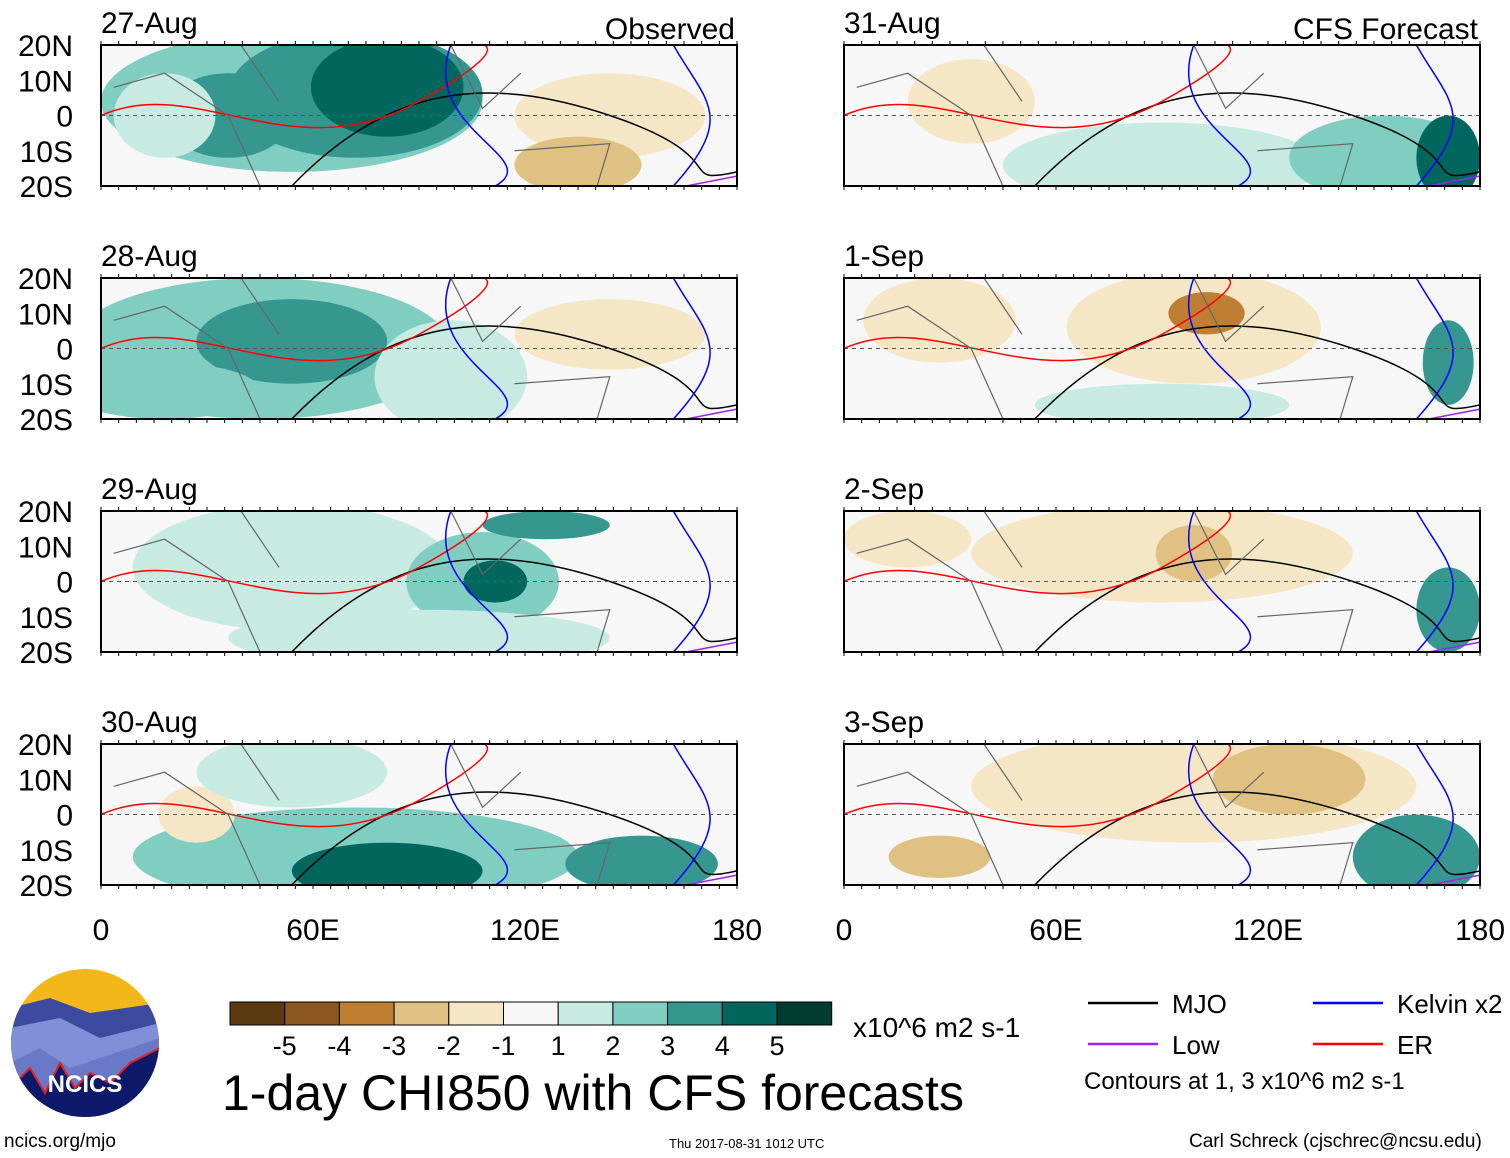  Describe the element at coordinates (558, 1046) in the screenshot. I see `colorbar-label: 1` at that location.